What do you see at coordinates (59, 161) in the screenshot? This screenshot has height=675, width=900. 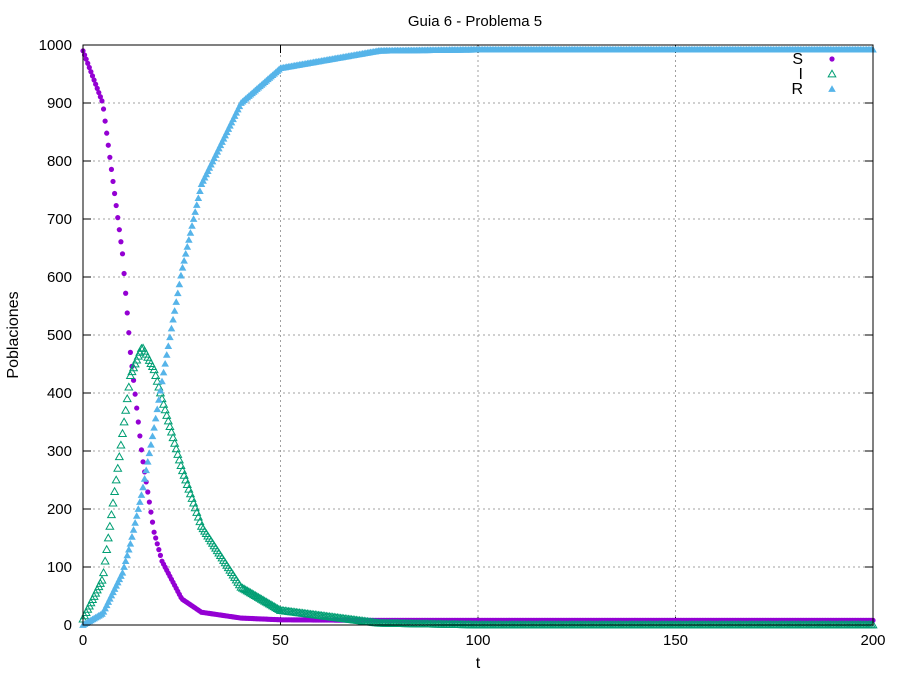 I see `y-tick-label: 800` at bounding box center [59, 161].